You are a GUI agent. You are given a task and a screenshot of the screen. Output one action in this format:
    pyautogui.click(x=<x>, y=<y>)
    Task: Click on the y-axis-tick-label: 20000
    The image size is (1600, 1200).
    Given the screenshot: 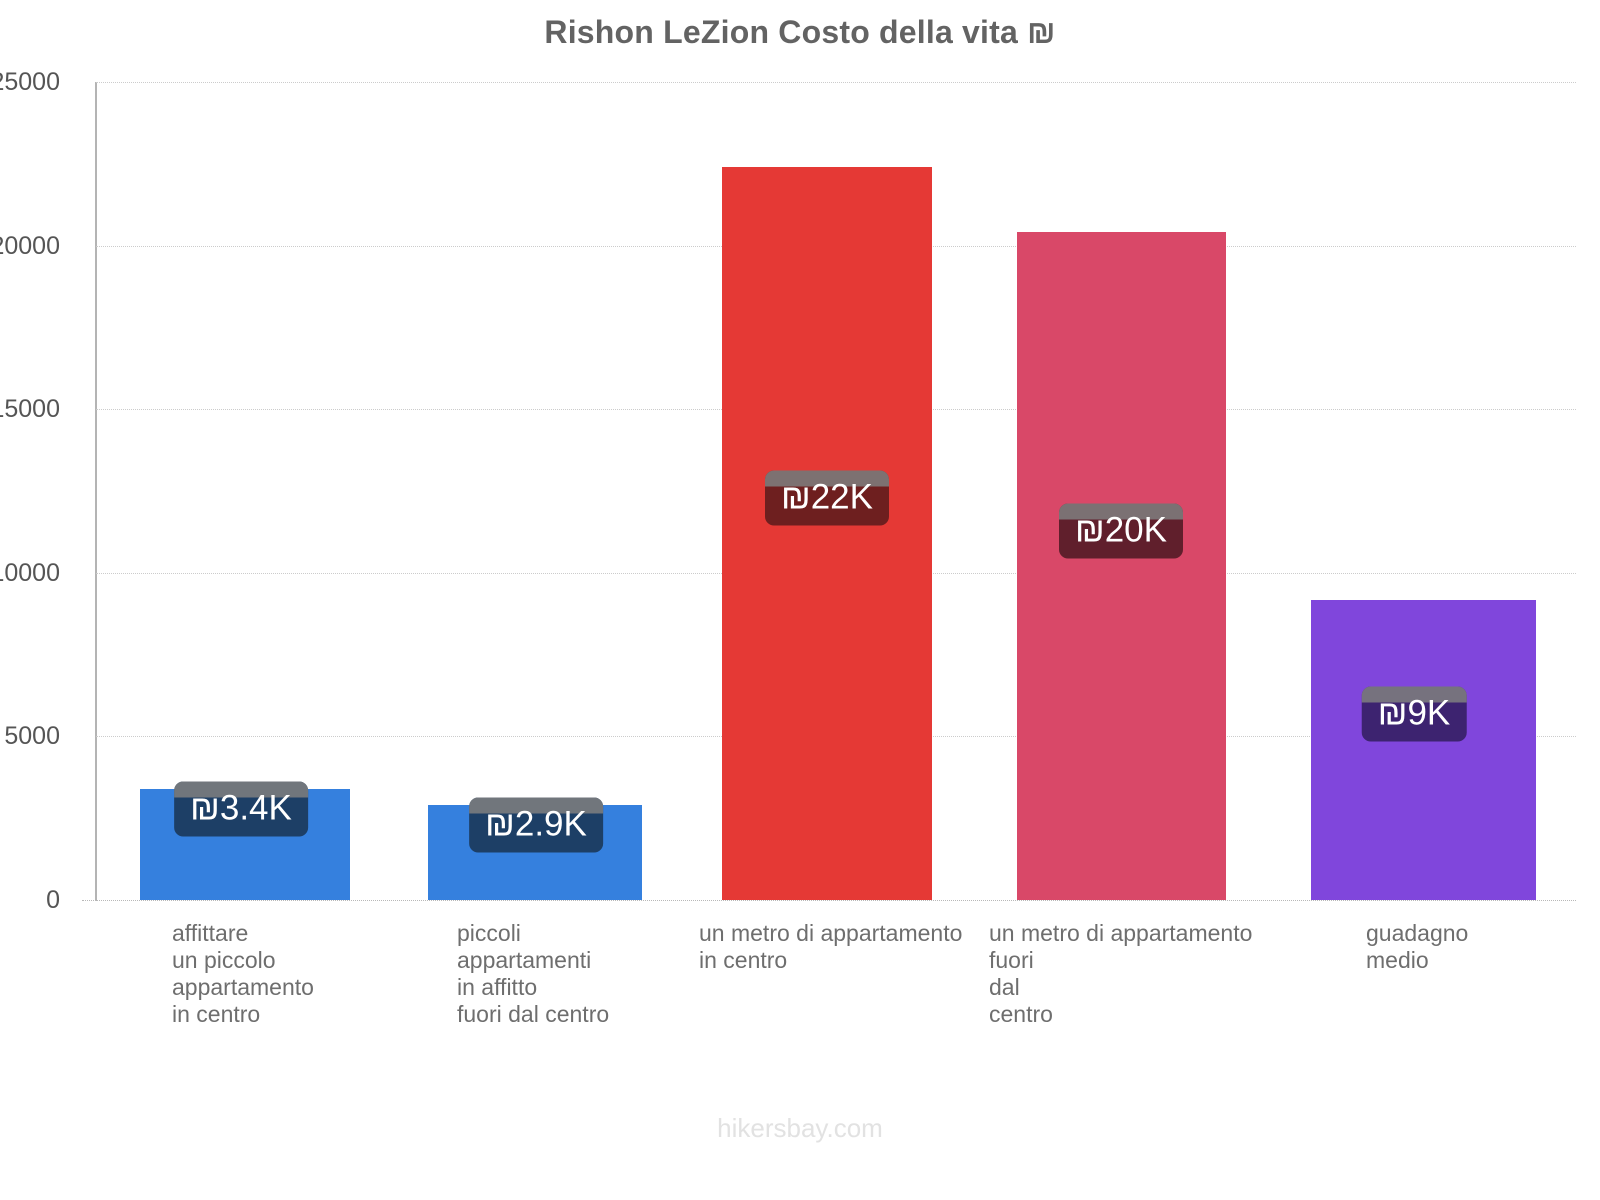 What is the action you would take?
    pyautogui.click(x=30, y=245)
    